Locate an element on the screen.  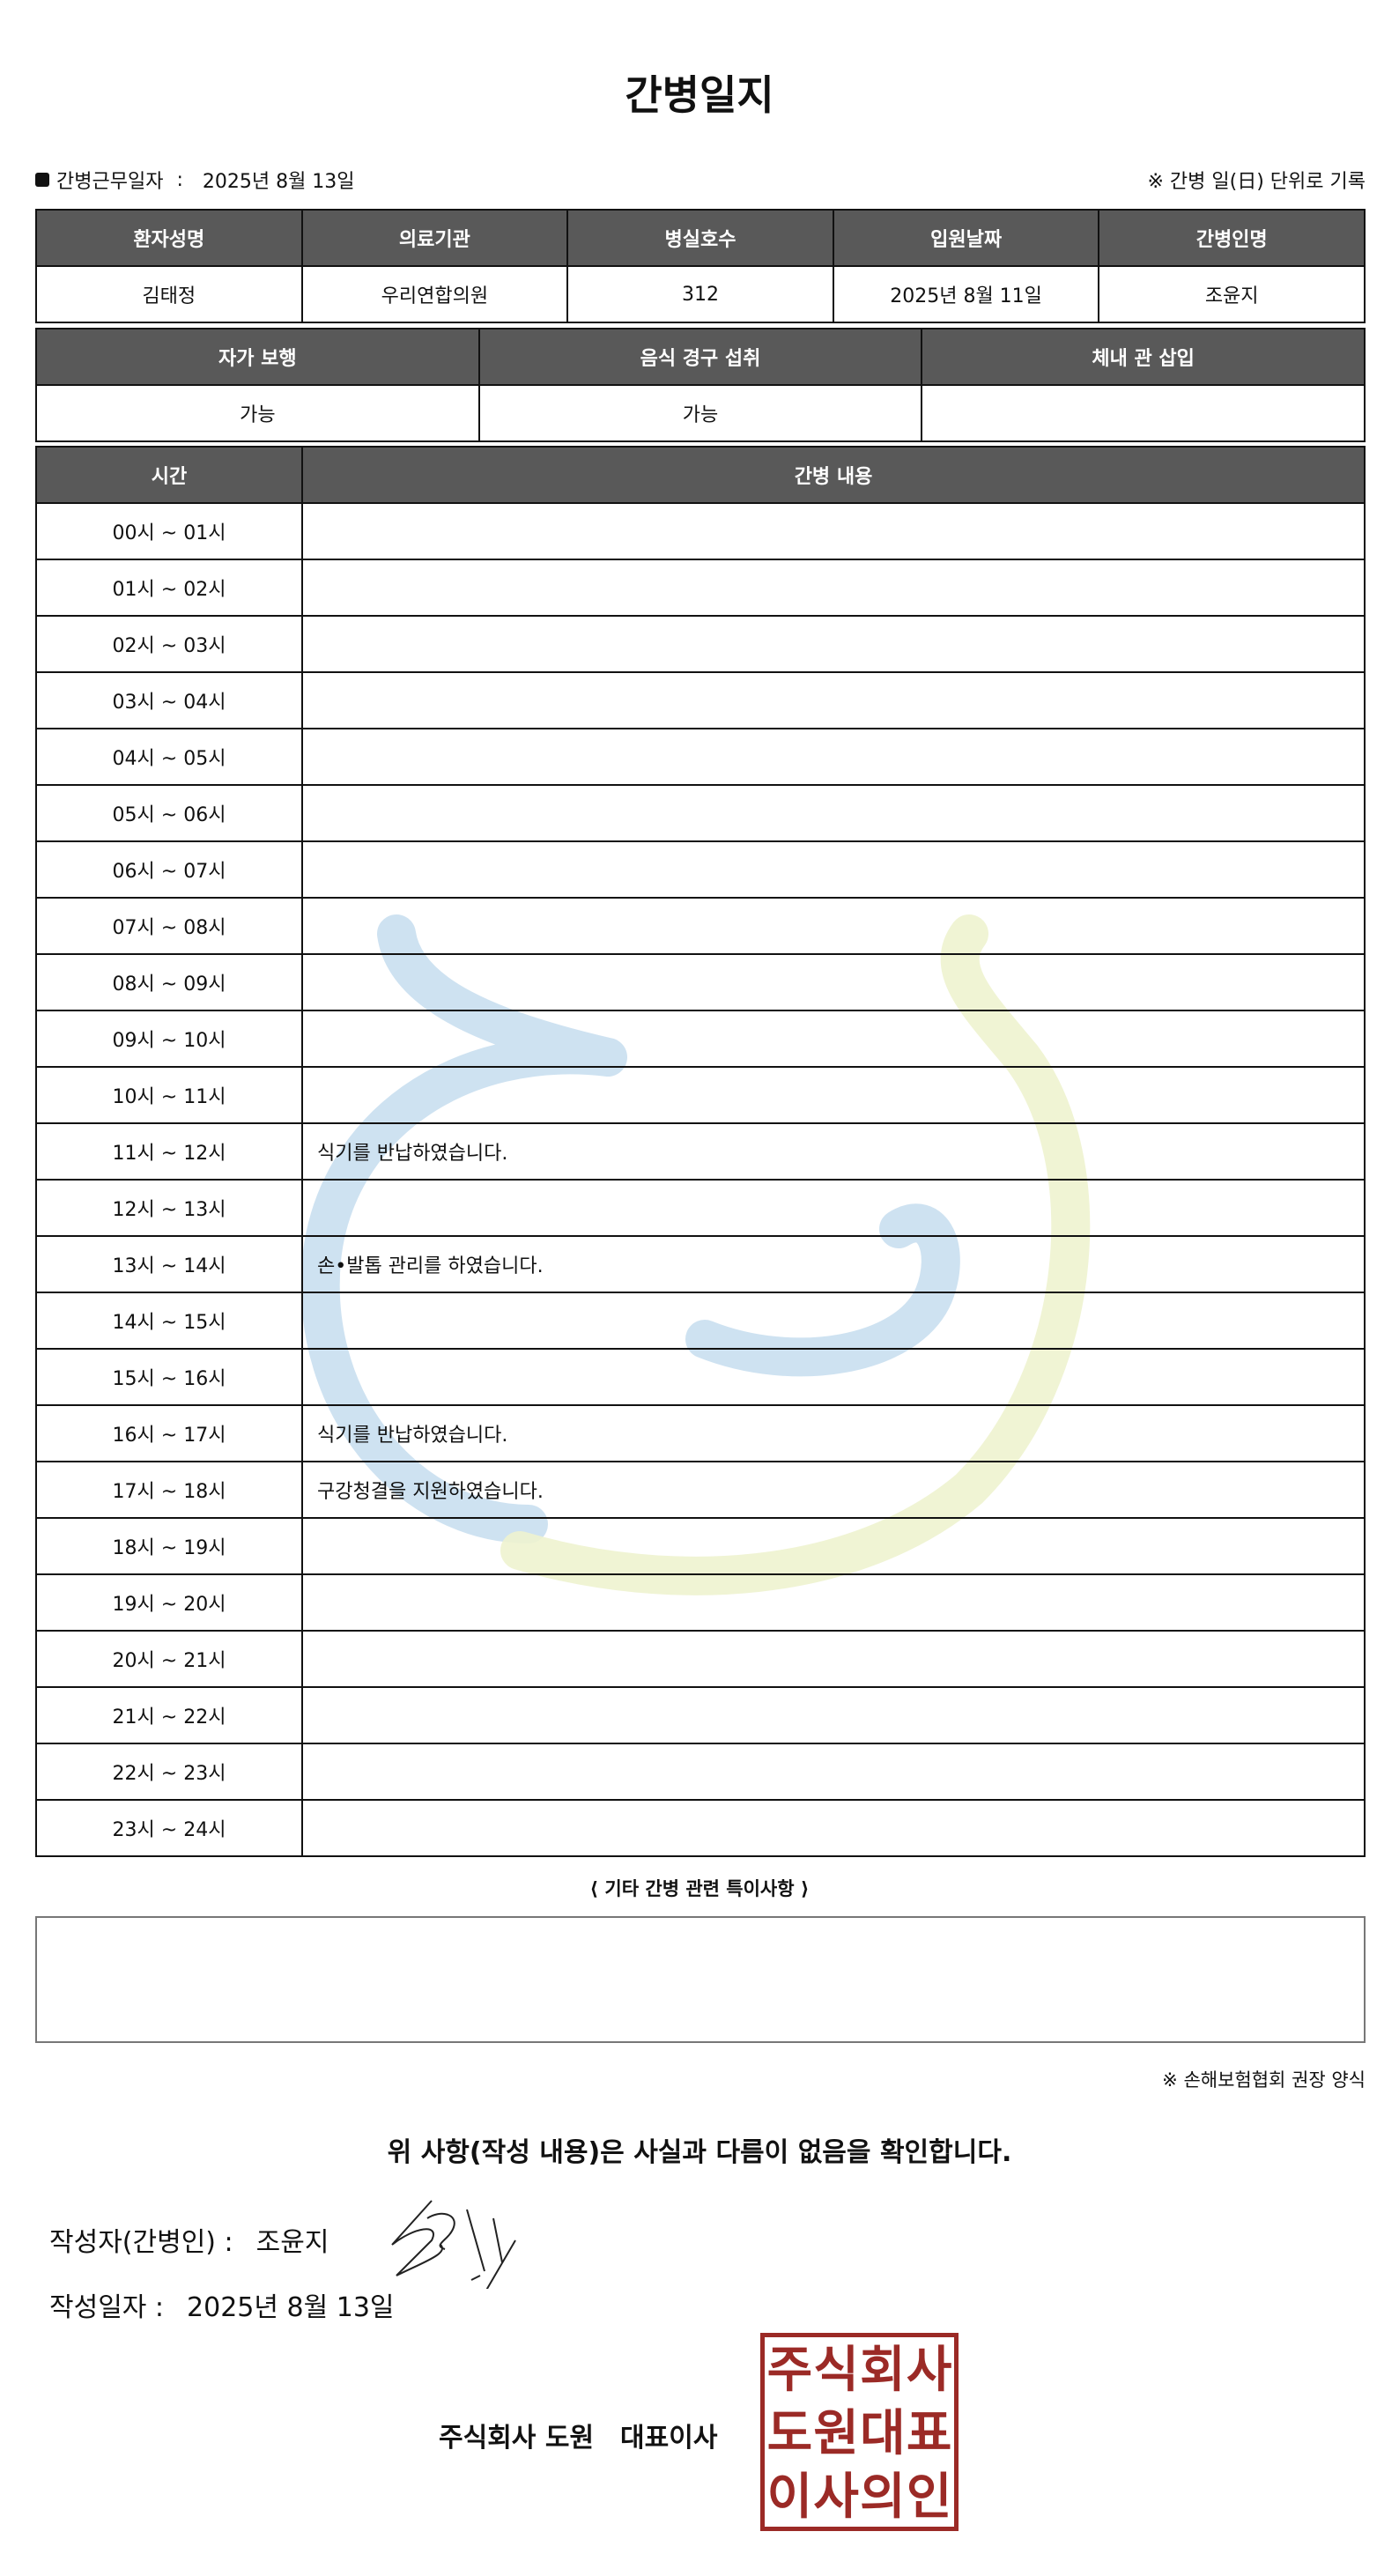
time-cell: 20시 ~ 21시 is located at coordinates (169, 1659).